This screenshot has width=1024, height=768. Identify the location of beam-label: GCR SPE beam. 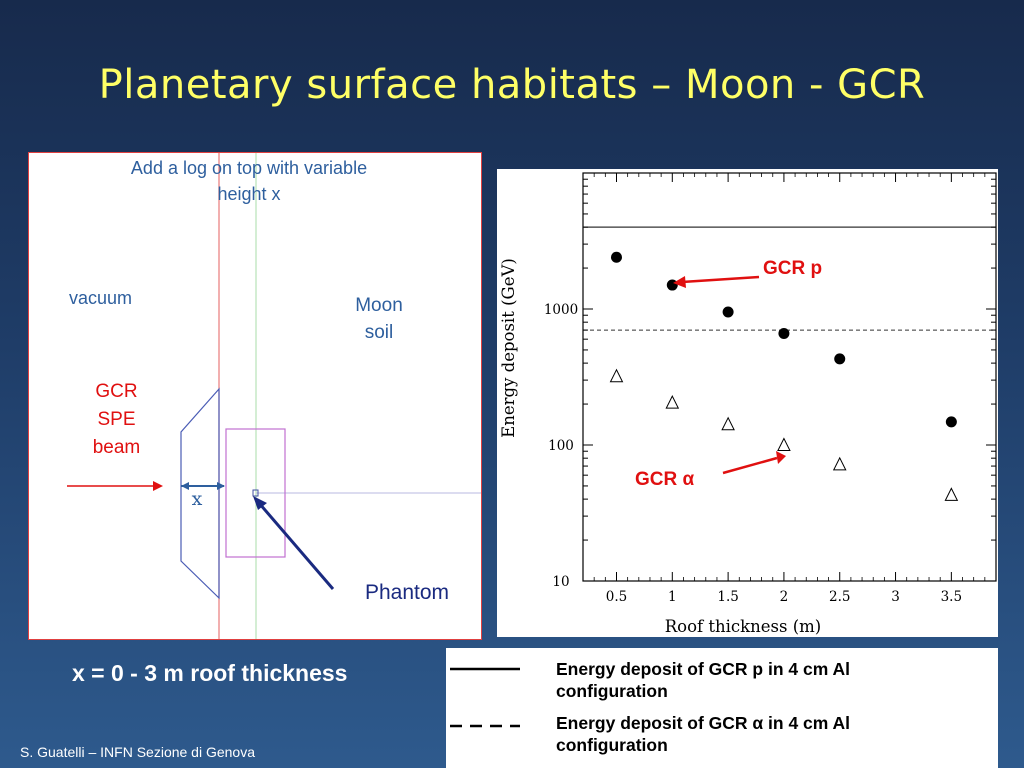
(116, 420).